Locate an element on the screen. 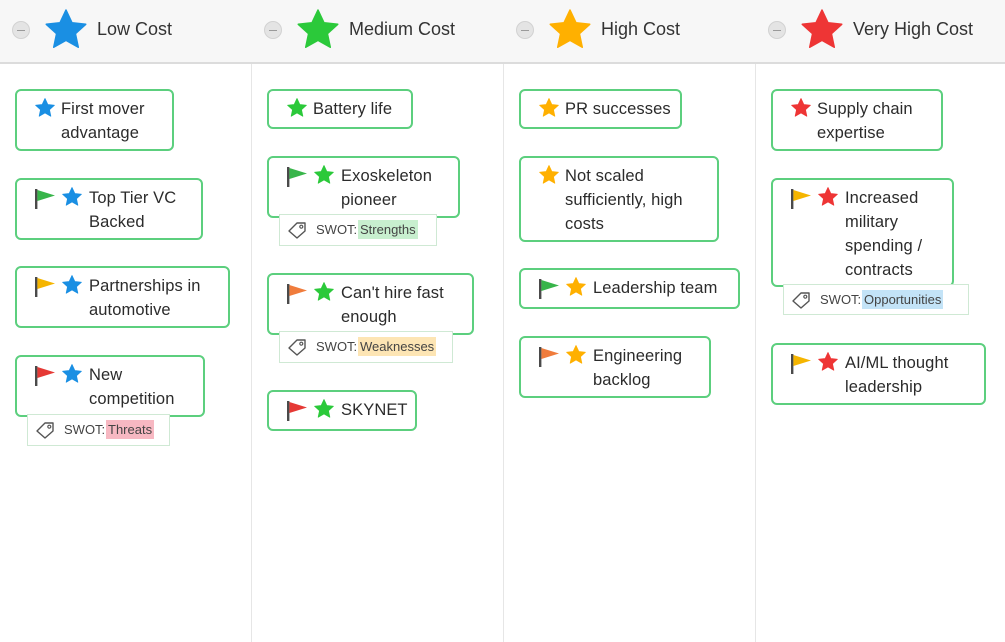  card-title: Top Tier VC Backed is located at coordinates (132, 210).